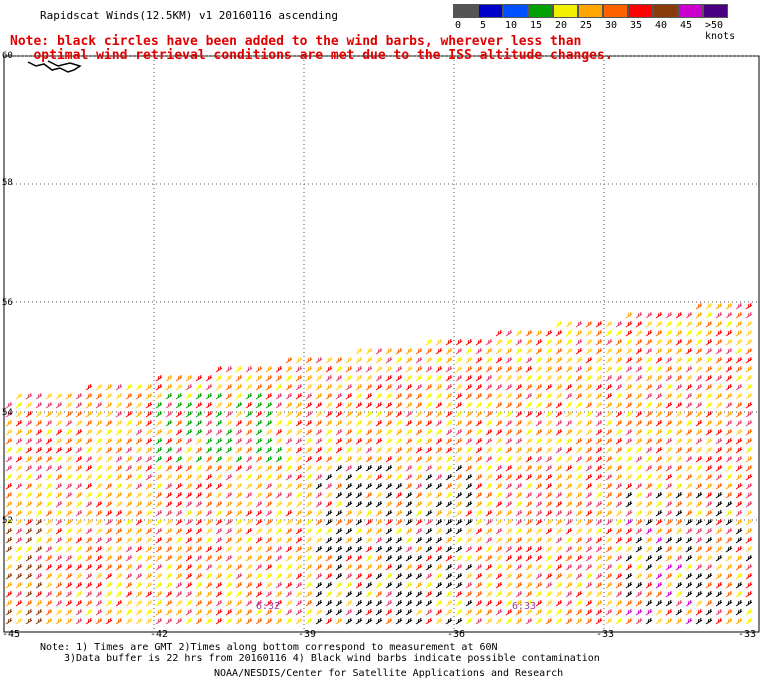  I want to click on legend-label: 30, so click(611, 25).